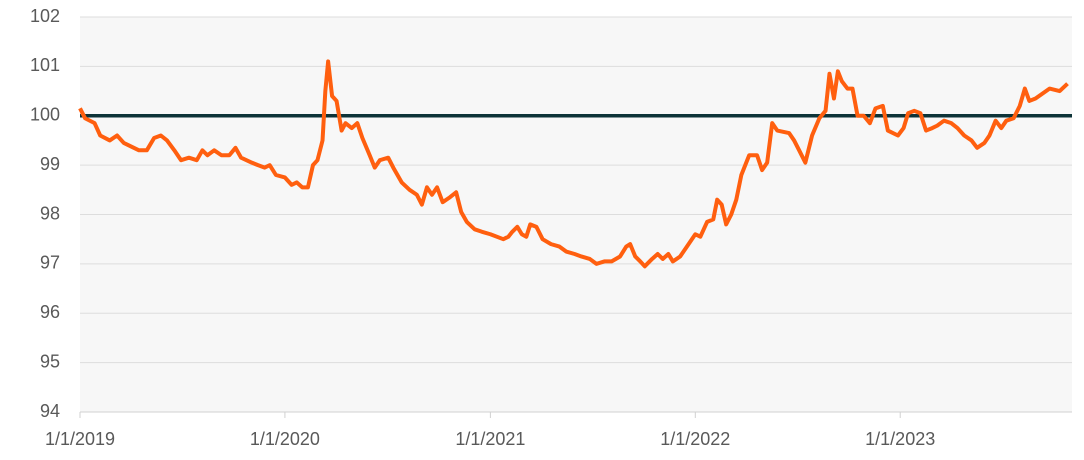 This screenshot has height=460, width=1084. Describe the element at coordinates (45, 115) in the screenshot. I see `y-tick-label: 100` at that location.